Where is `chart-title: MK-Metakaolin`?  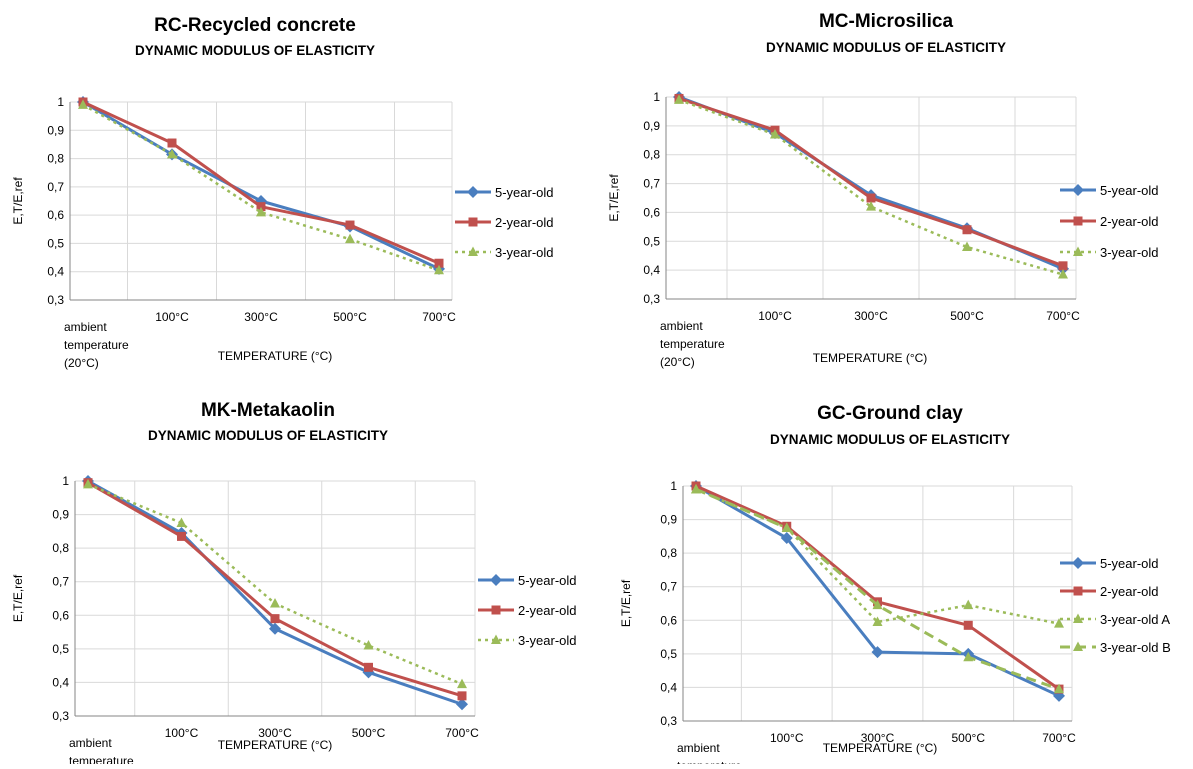 chart-title: MK-Metakaolin is located at coordinates (268, 410).